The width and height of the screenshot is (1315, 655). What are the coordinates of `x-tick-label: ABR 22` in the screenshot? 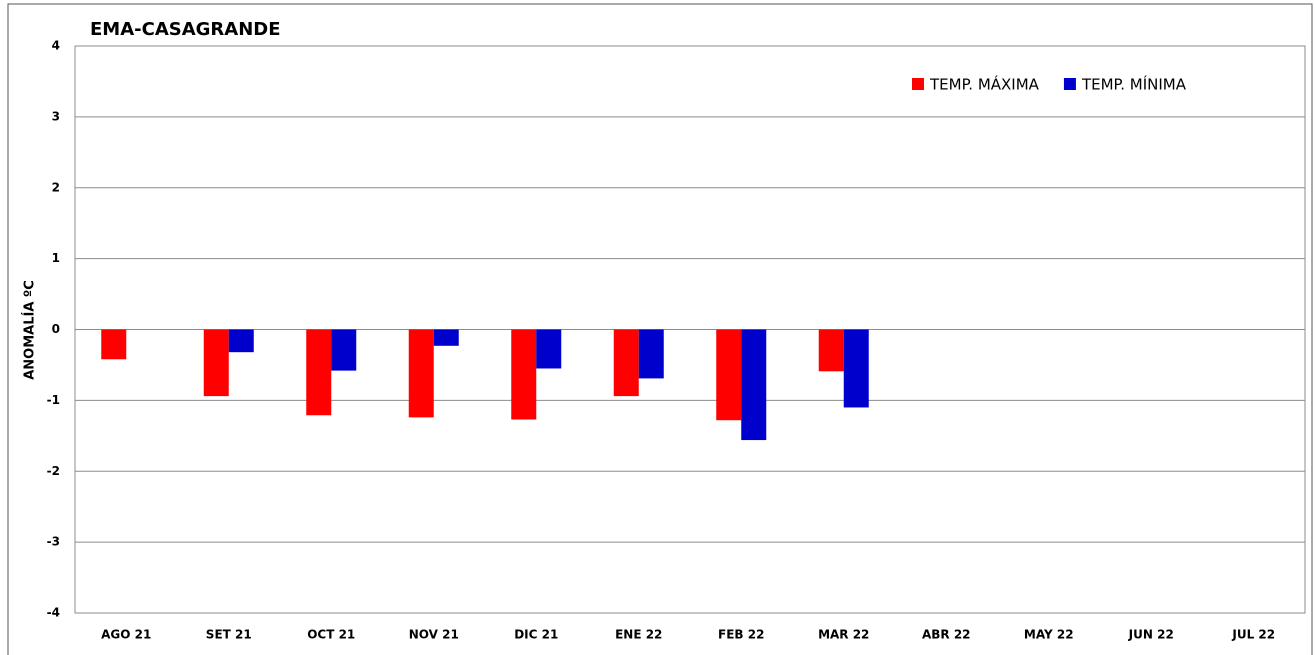 It's located at (946, 635).